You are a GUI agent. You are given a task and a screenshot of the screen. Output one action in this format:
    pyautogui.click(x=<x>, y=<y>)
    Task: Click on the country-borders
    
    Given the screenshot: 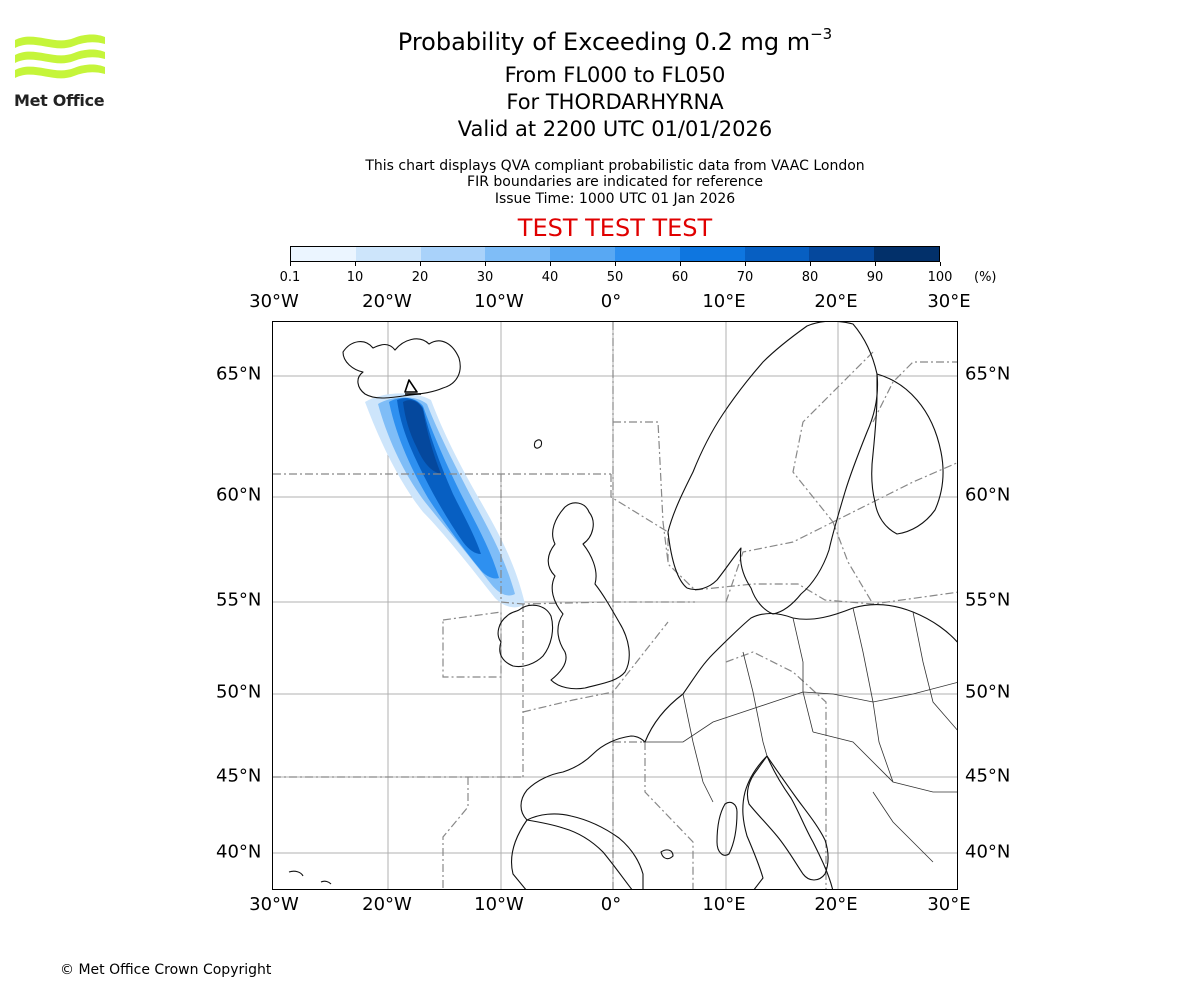 What is the action you would take?
    pyautogui.click(x=800, y=735)
    